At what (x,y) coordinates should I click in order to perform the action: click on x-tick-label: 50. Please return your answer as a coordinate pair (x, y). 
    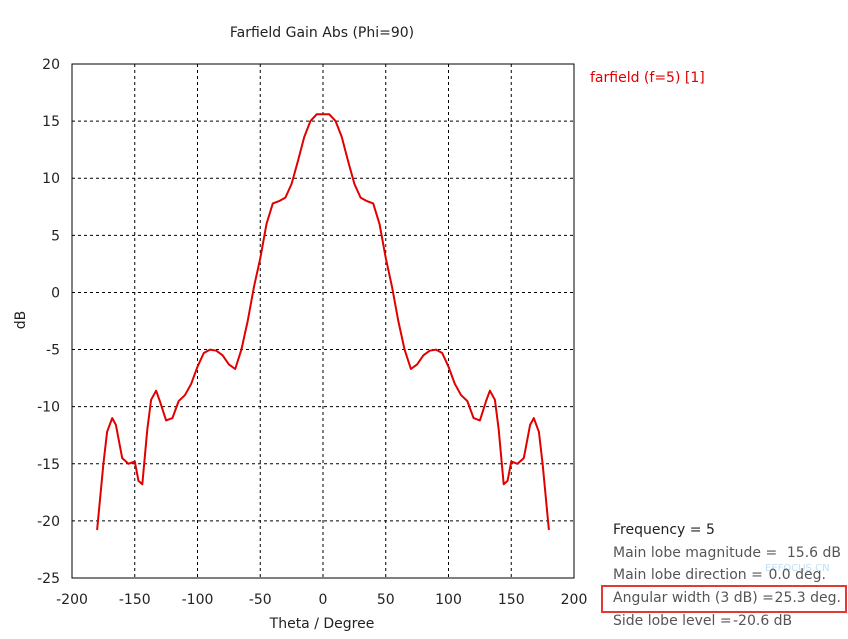
    Looking at the image, I should click on (386, 600).